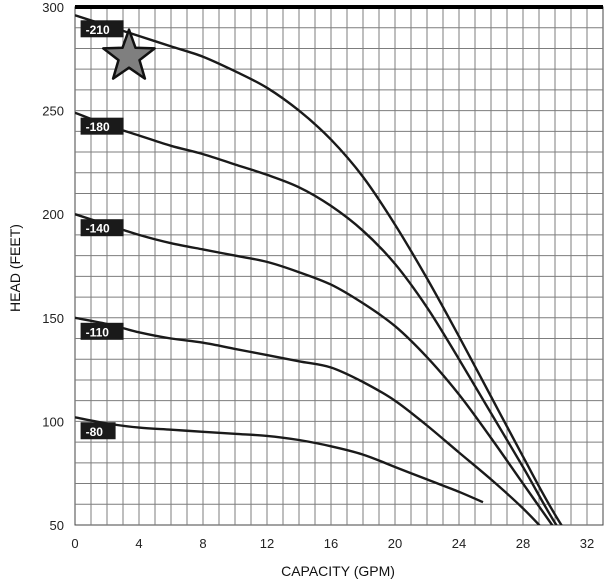 This screenshot has height=588, width=614. What do you see at coordinates (98, 30) in the screenshot?
I see `curve-label-text: -210` at bounding box center [98, 30].